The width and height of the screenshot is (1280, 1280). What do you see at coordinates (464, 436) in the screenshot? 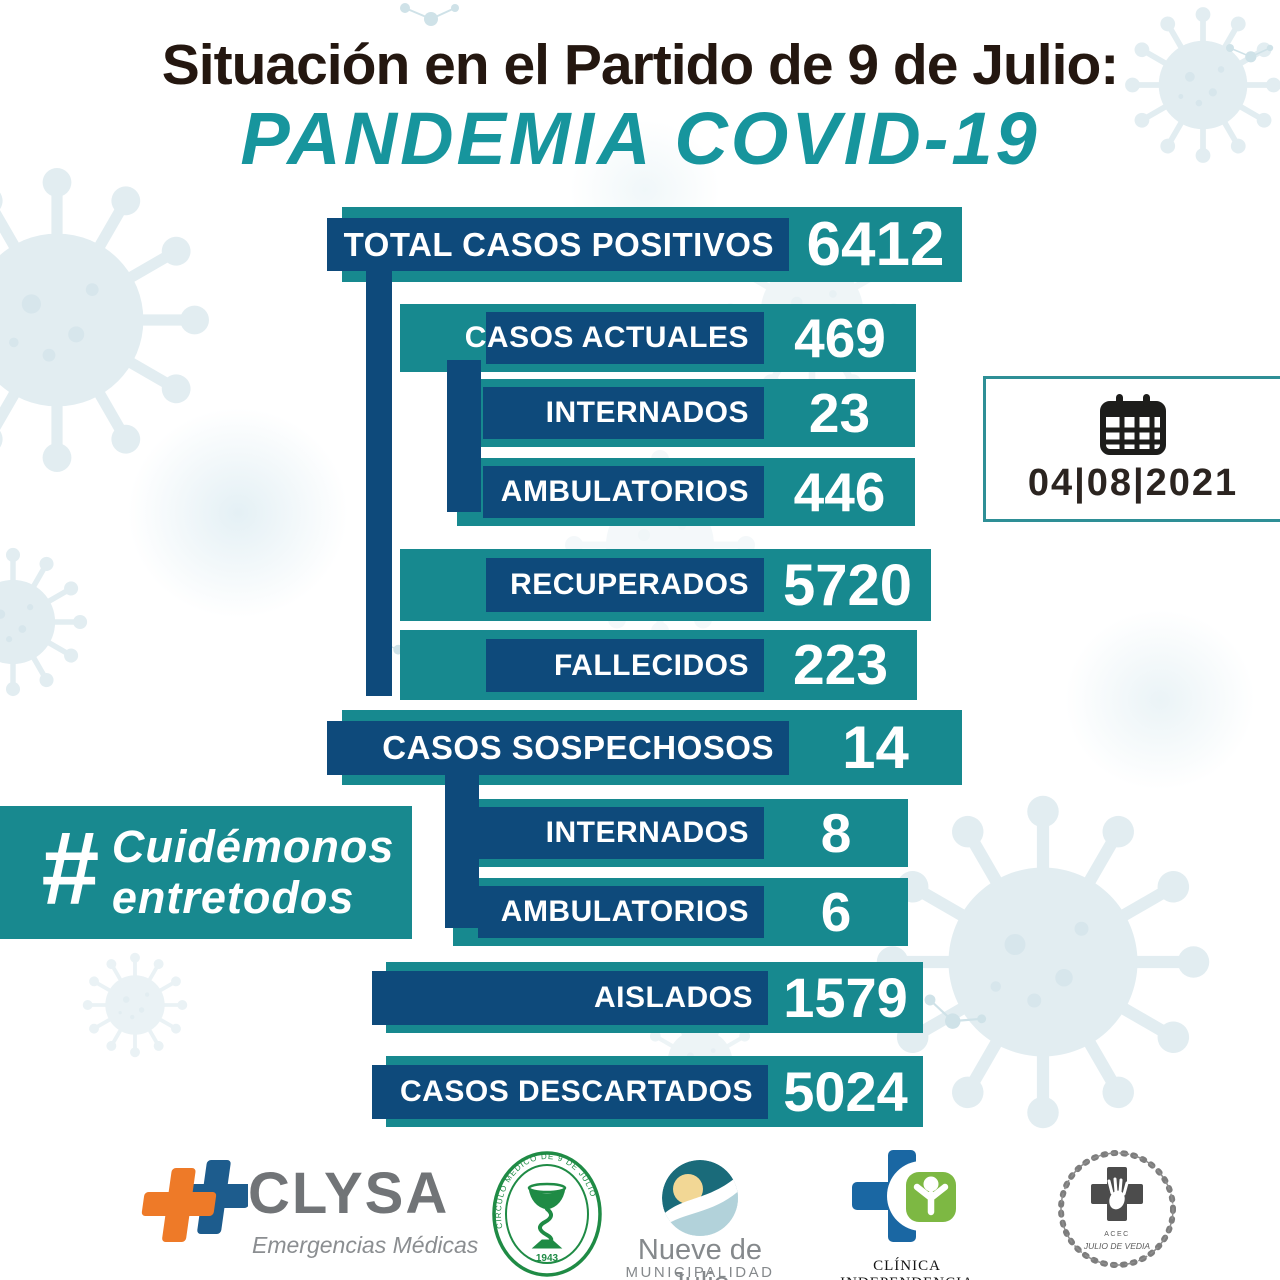
I see `connector-casos-actuales` at bounding box center [464, 436].